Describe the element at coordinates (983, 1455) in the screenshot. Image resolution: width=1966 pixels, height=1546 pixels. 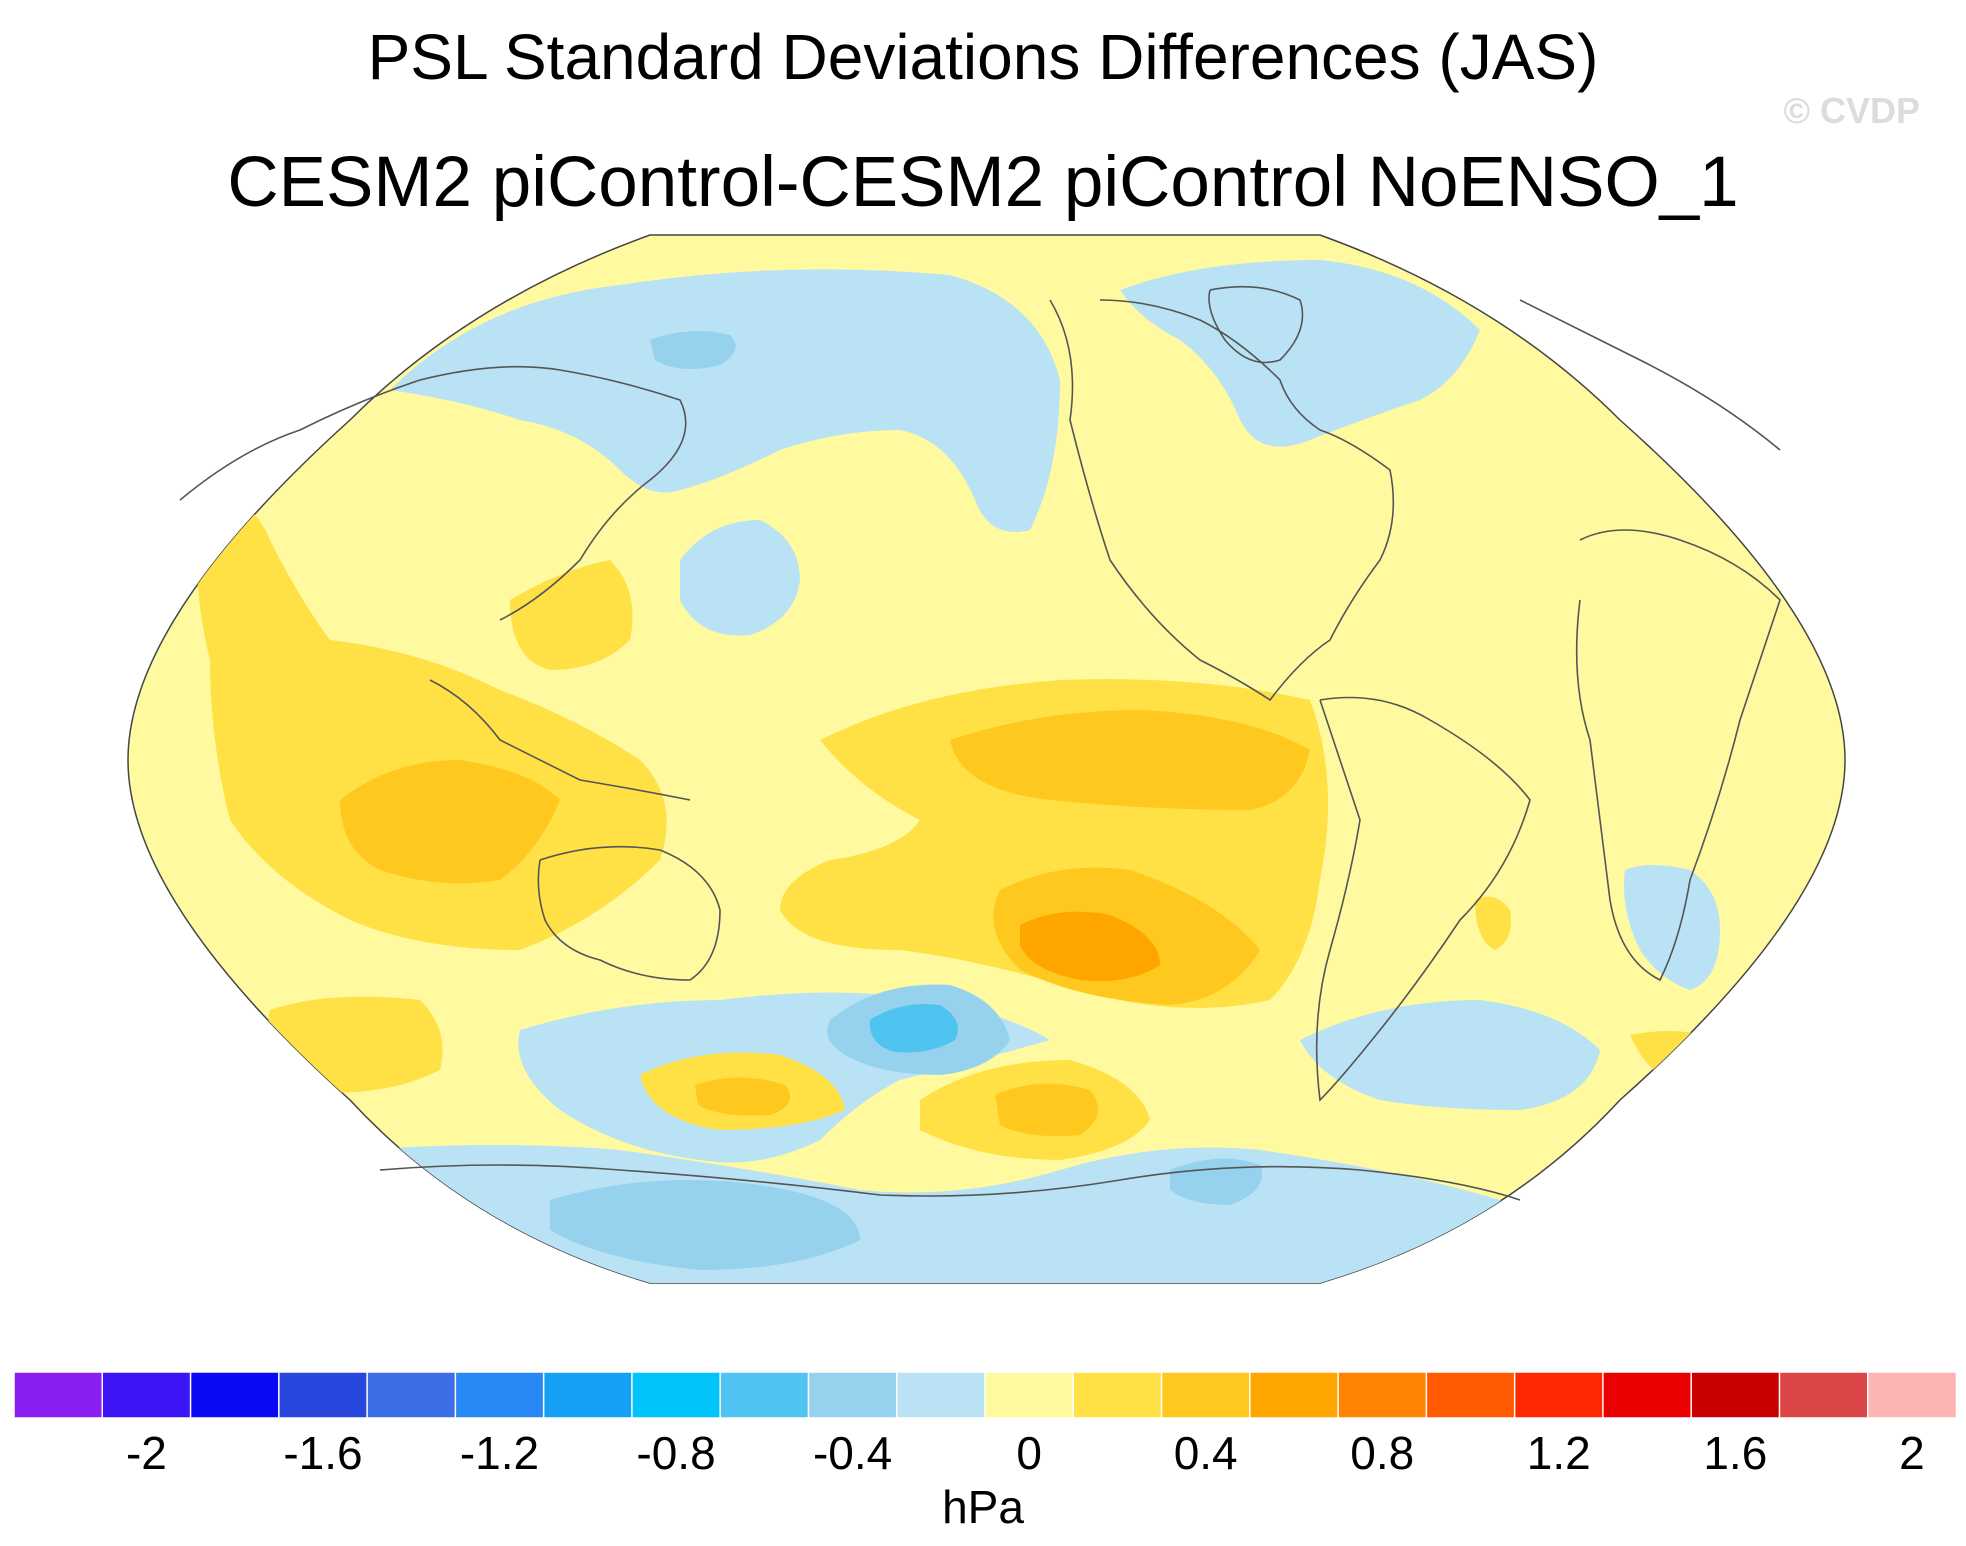
I see `colorbar-tick-labels: -2 -1.6 -1.2 -0.8 -0.4 0 0.4 0.8 1.2 1.6 2` at that location.